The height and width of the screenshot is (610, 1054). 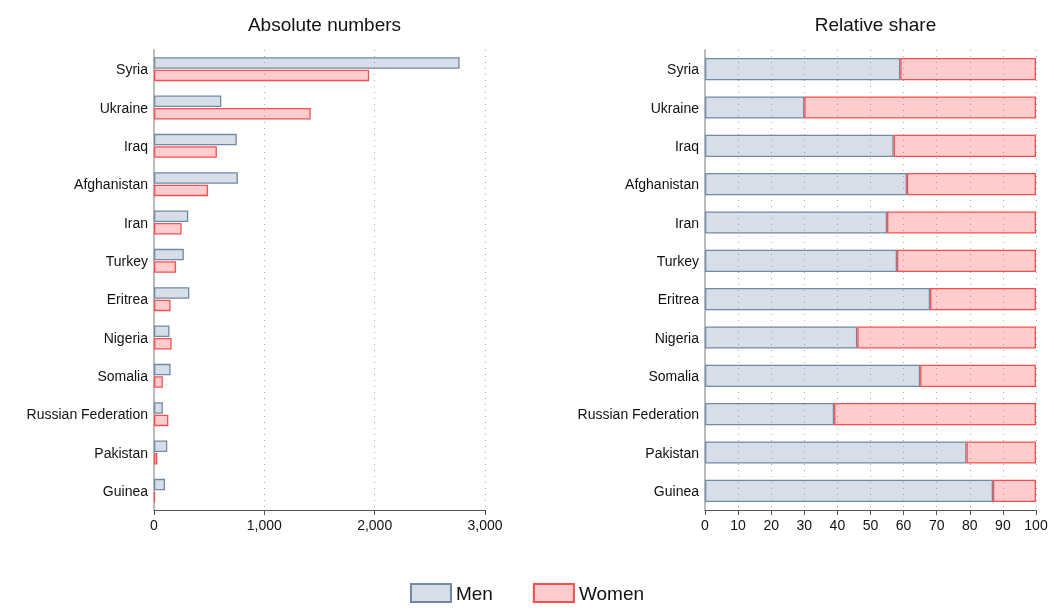 What do you see at coordinates (324, 24) in the screenshot?
I see `chart-title: Absolute numbers` at bounding box center [324, 24].